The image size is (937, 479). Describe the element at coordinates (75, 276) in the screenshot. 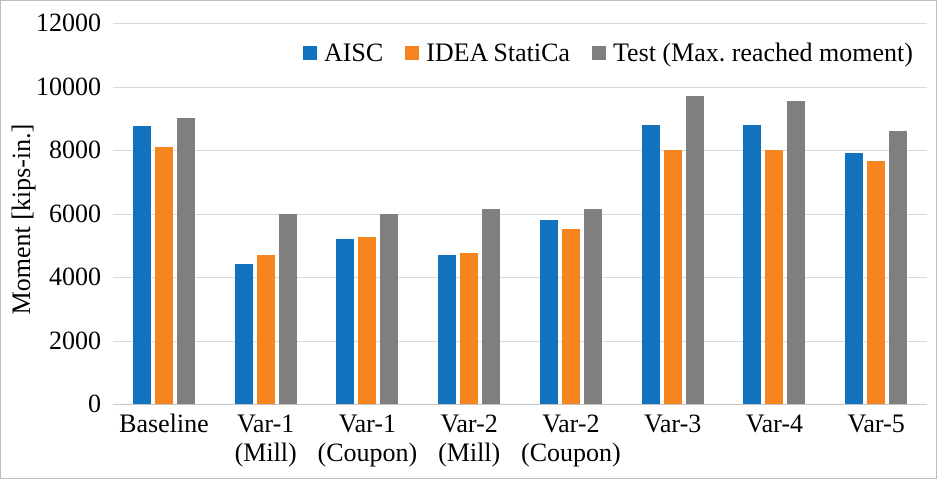

I see `y-tick-label: 4000` at that location.